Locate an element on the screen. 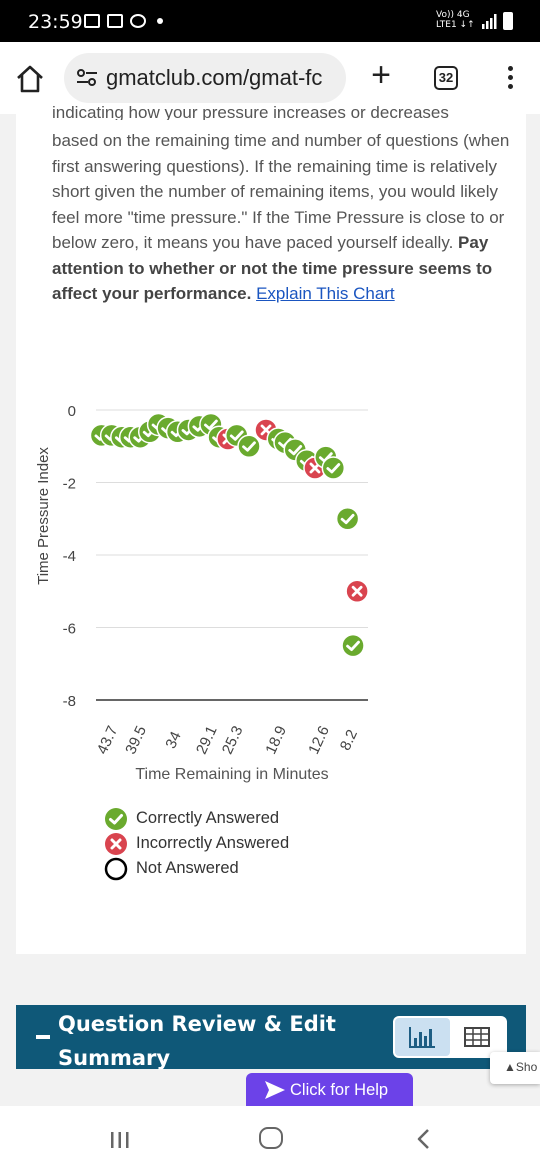  point-incorrect is located at coordinates (357, 591).